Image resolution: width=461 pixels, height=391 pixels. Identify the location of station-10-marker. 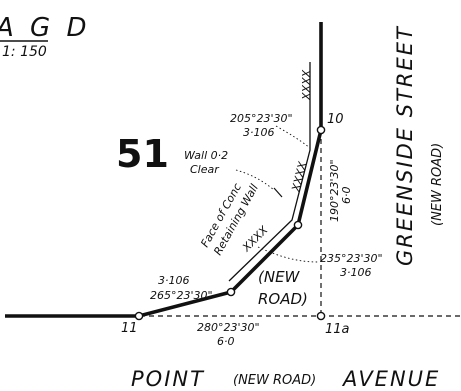
(321, 130).